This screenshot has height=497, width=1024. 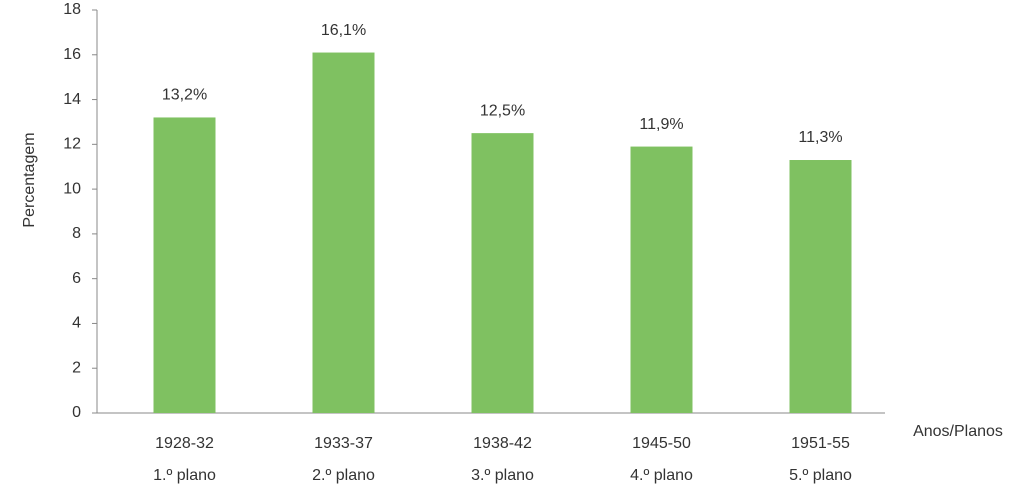 I want to click on x-tick-label: 3.º plano, so click(x=502, y=475).